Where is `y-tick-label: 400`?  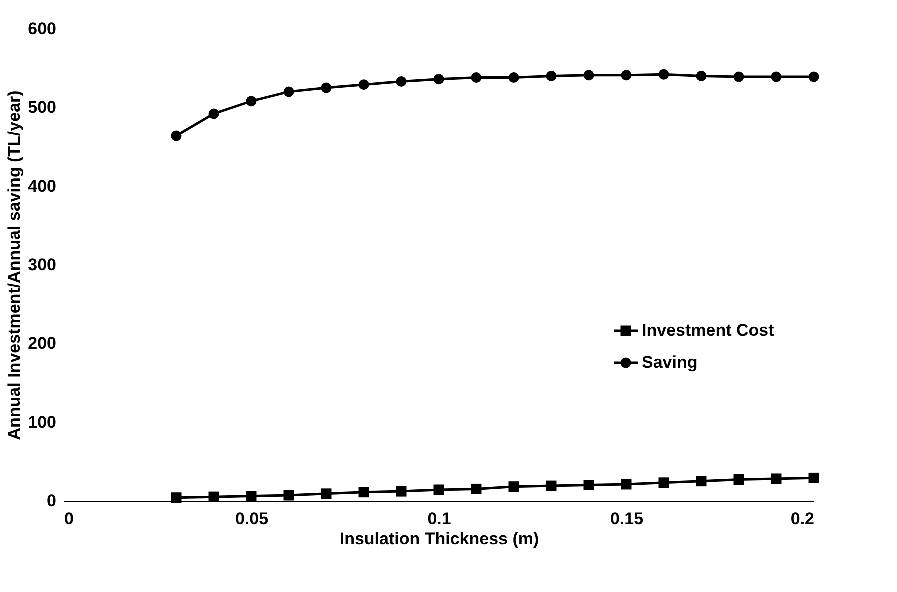 y-tick-label: 400 is located at coordinates (42, 186).